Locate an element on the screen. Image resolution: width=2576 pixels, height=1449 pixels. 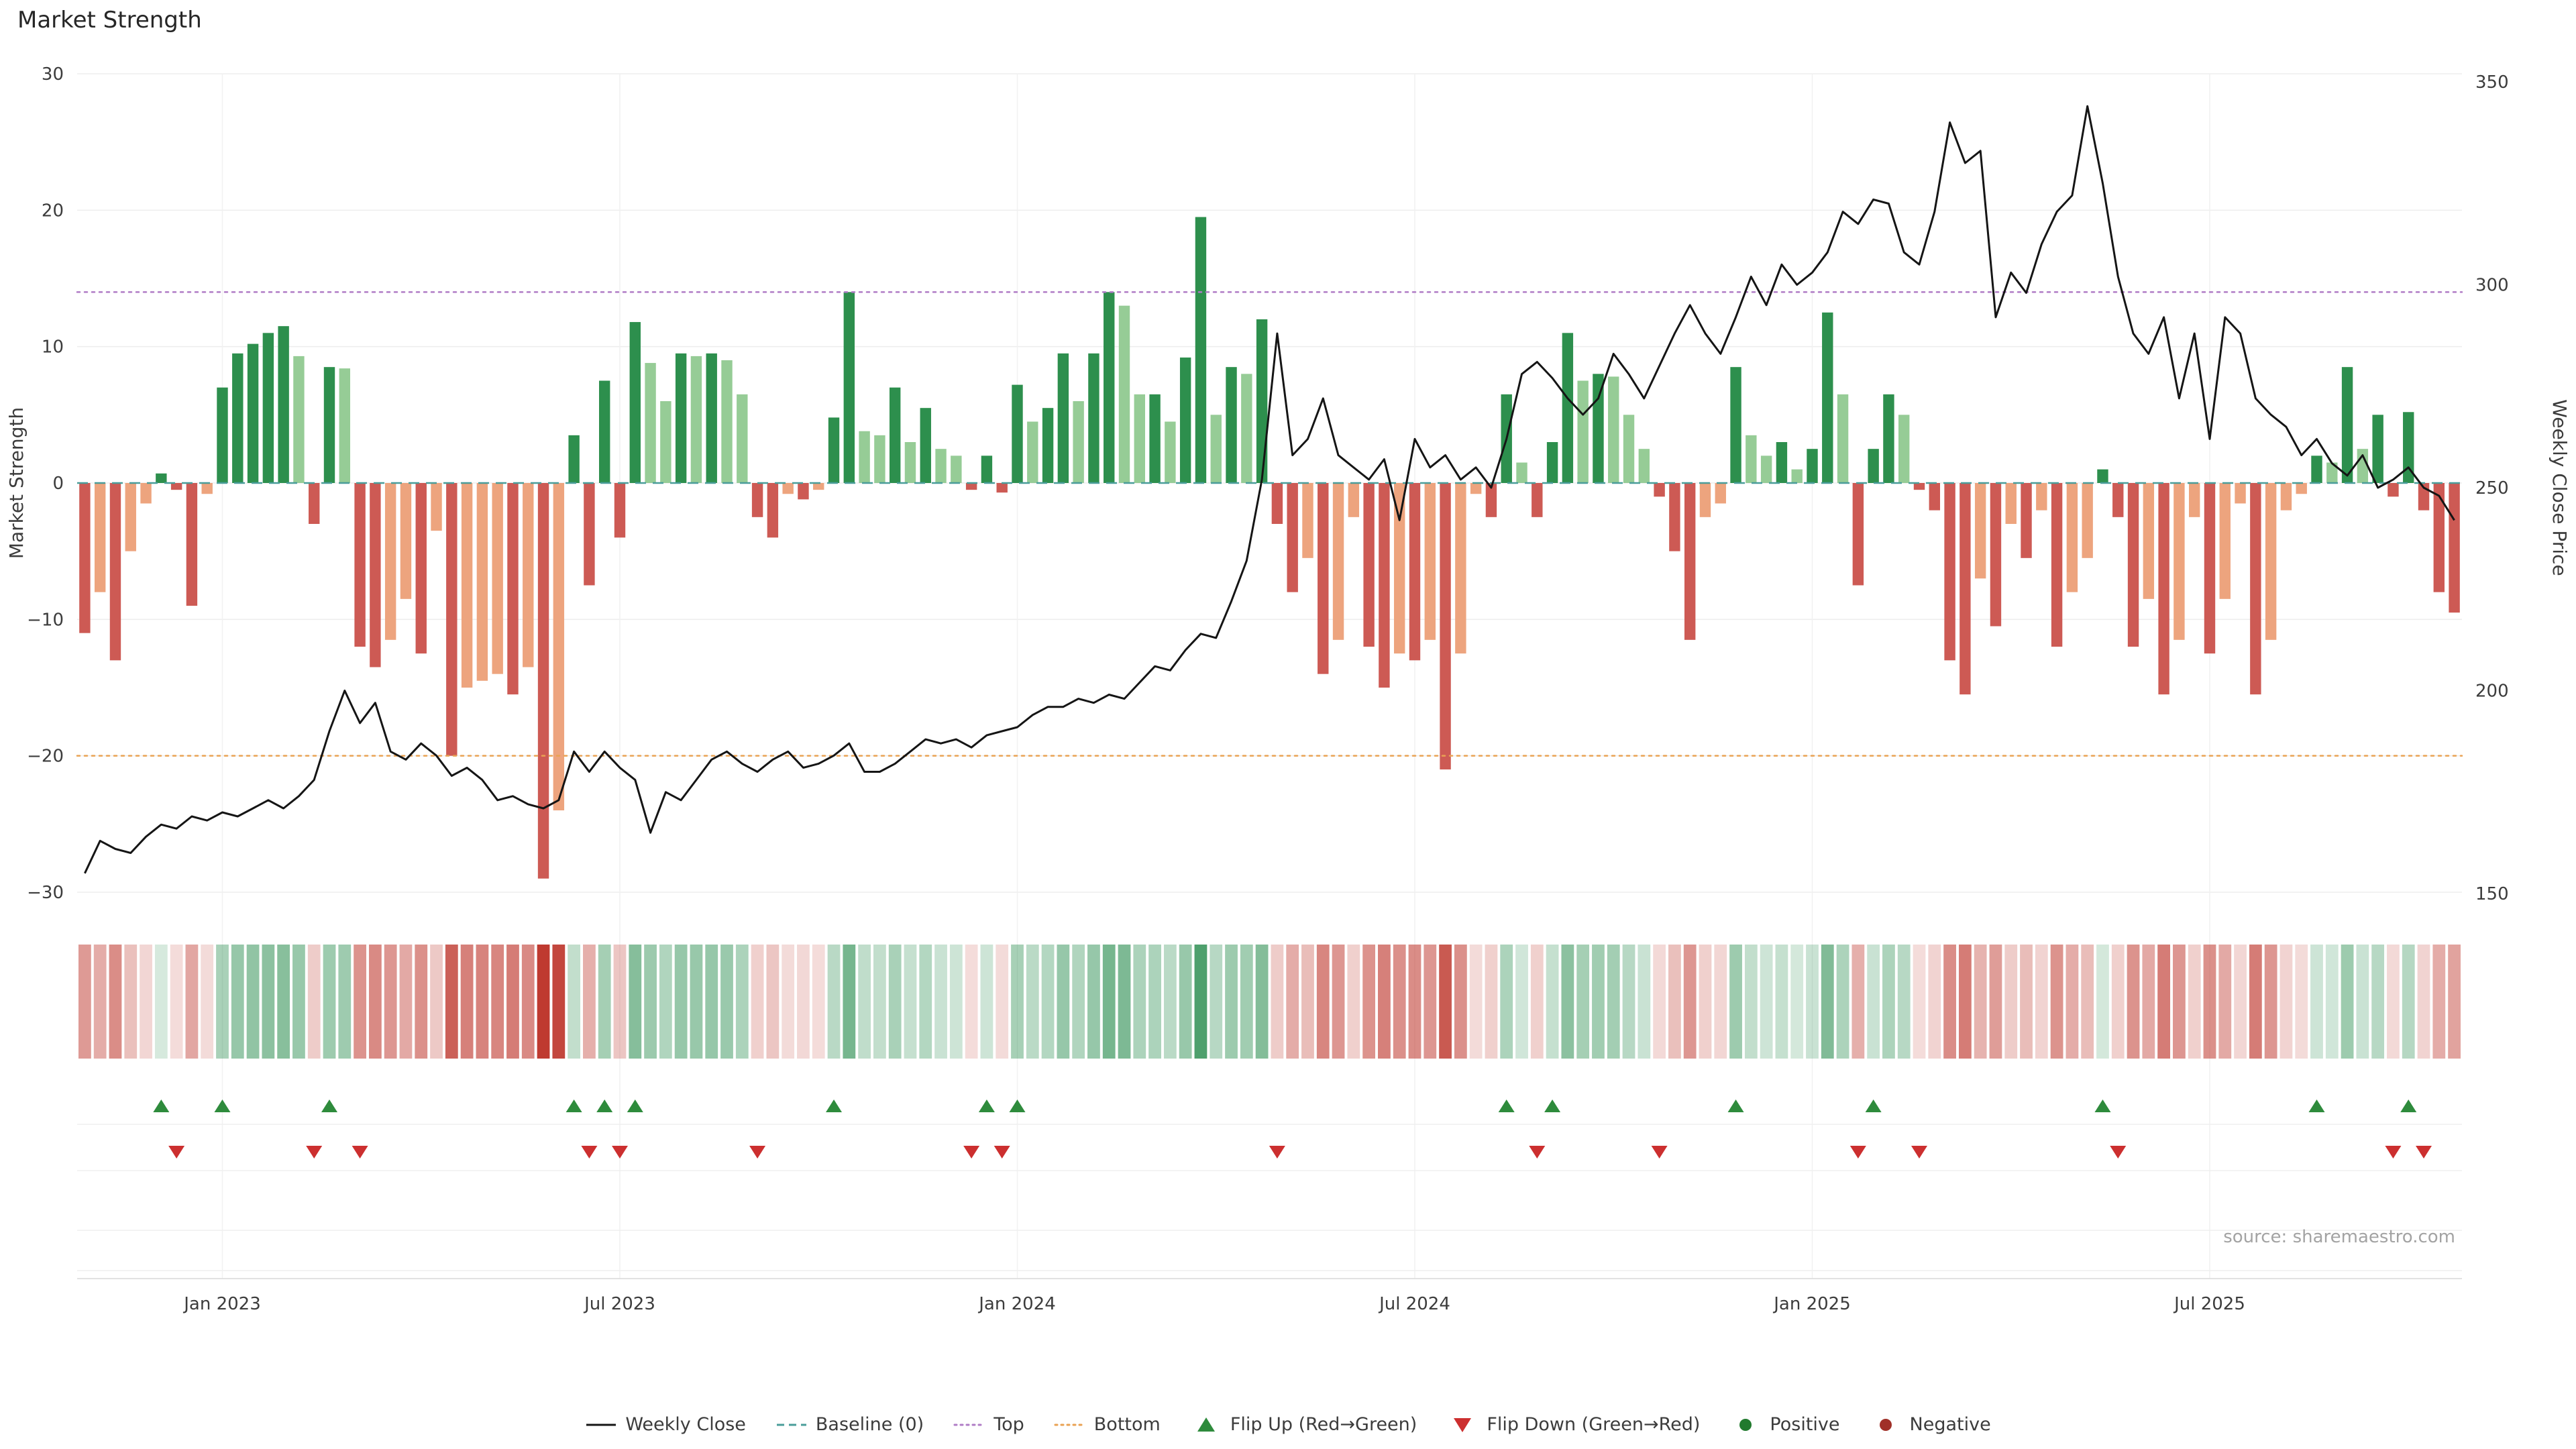
left-axis-tick: −20 is located at coordinates (45, 757).